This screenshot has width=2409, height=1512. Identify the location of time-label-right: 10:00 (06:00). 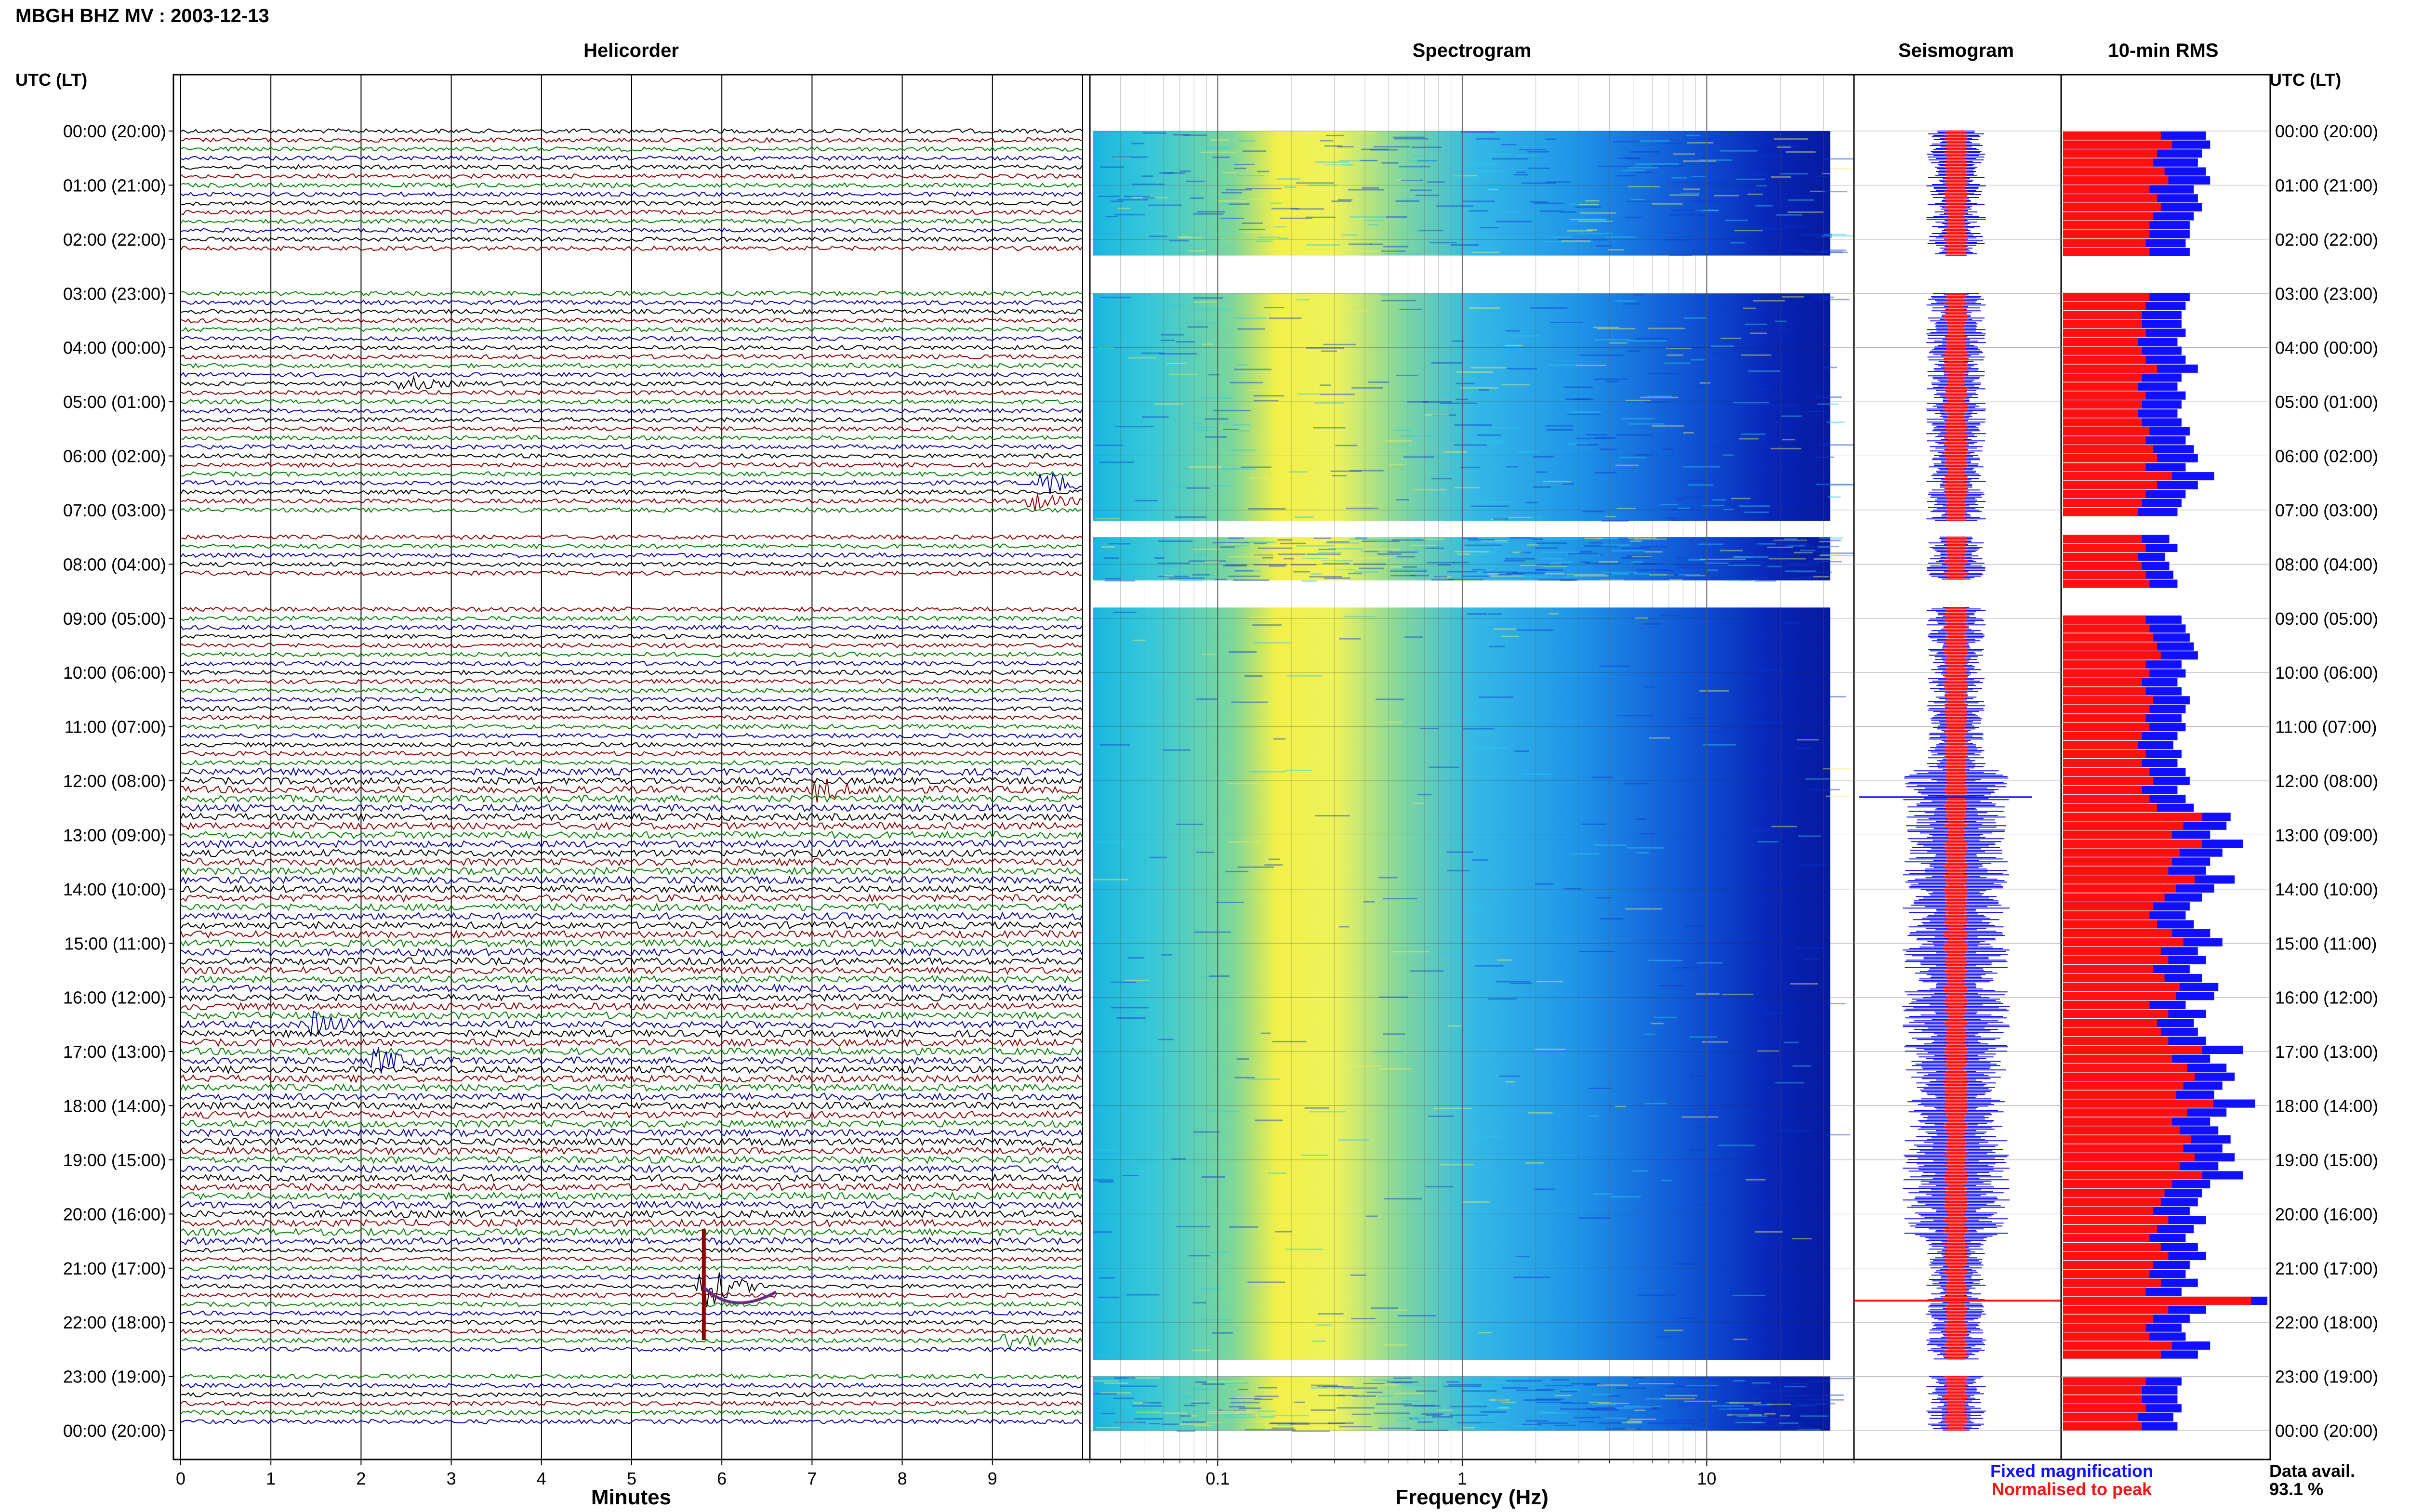
(2326, 673).